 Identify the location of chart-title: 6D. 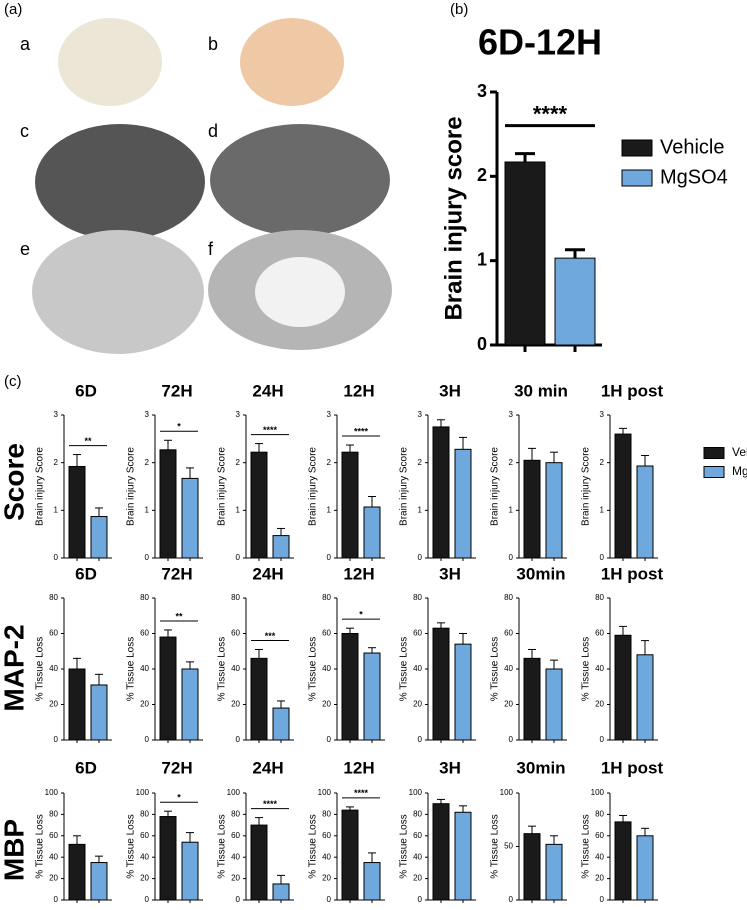
(86, 390).